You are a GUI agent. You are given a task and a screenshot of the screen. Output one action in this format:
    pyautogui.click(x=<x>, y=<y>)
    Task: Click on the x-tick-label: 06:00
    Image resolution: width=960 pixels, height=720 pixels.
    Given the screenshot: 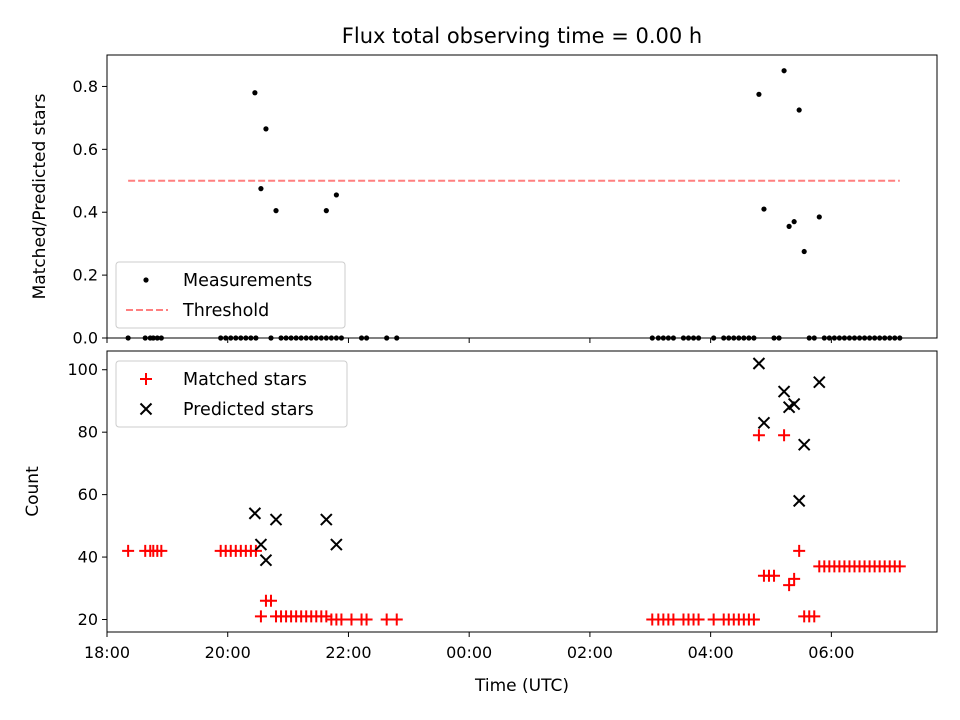 What is the action you would take?
    pyautogui.click(x=831, y=652)
    